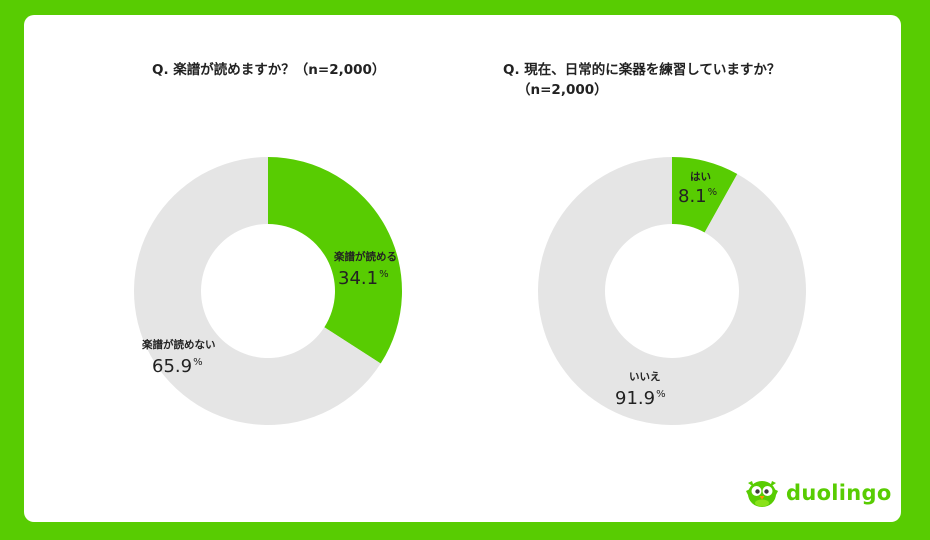 The image size is (930, 540). Describe the element at coordinates (700, 177) in the screenshot. I see `slice-label: はい` at that location.